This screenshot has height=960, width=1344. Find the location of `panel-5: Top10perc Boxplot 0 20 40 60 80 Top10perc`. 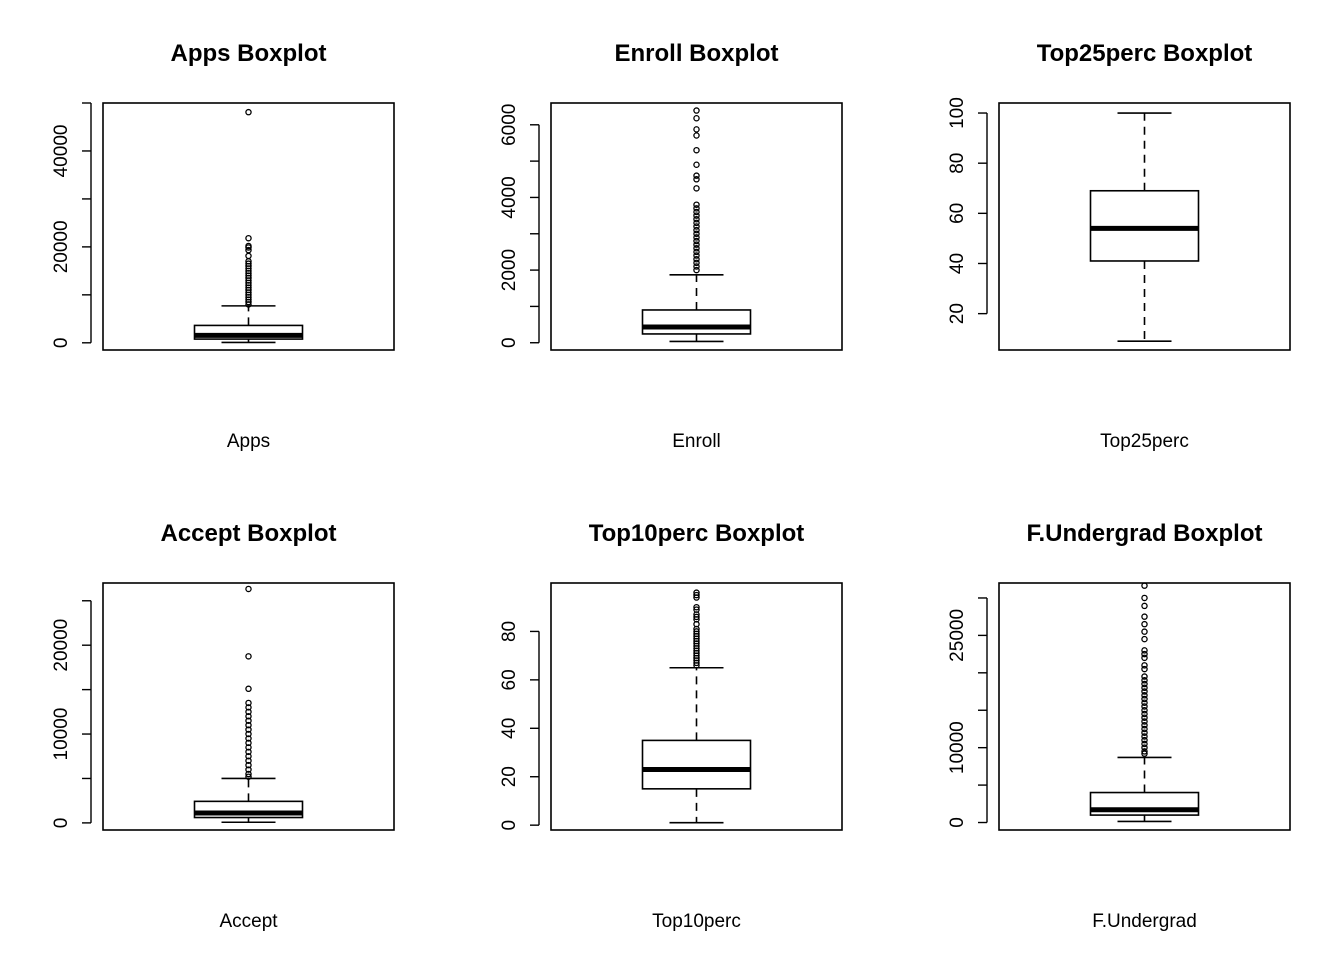

panel-5: Top10perc Boxplot 0 20 40 60 80 Top10perc is located at coordinates (671, 726).